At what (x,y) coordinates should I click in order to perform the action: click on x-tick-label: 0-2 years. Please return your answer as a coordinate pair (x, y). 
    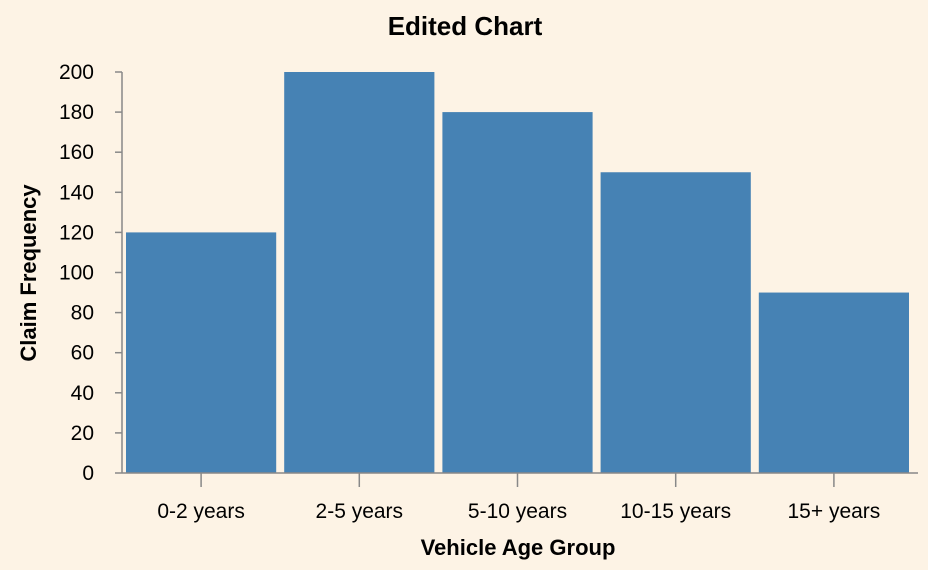
    Looking at the image, I should click on (201, 511).